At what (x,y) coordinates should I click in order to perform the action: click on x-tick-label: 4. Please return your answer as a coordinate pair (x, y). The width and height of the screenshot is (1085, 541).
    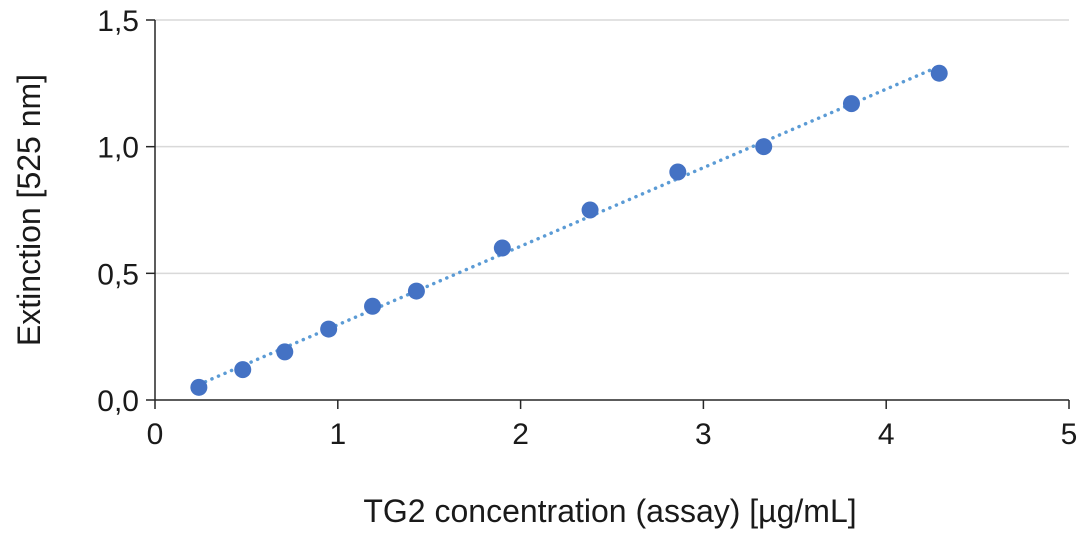
    Looking at the image, I should click on (886, 434).